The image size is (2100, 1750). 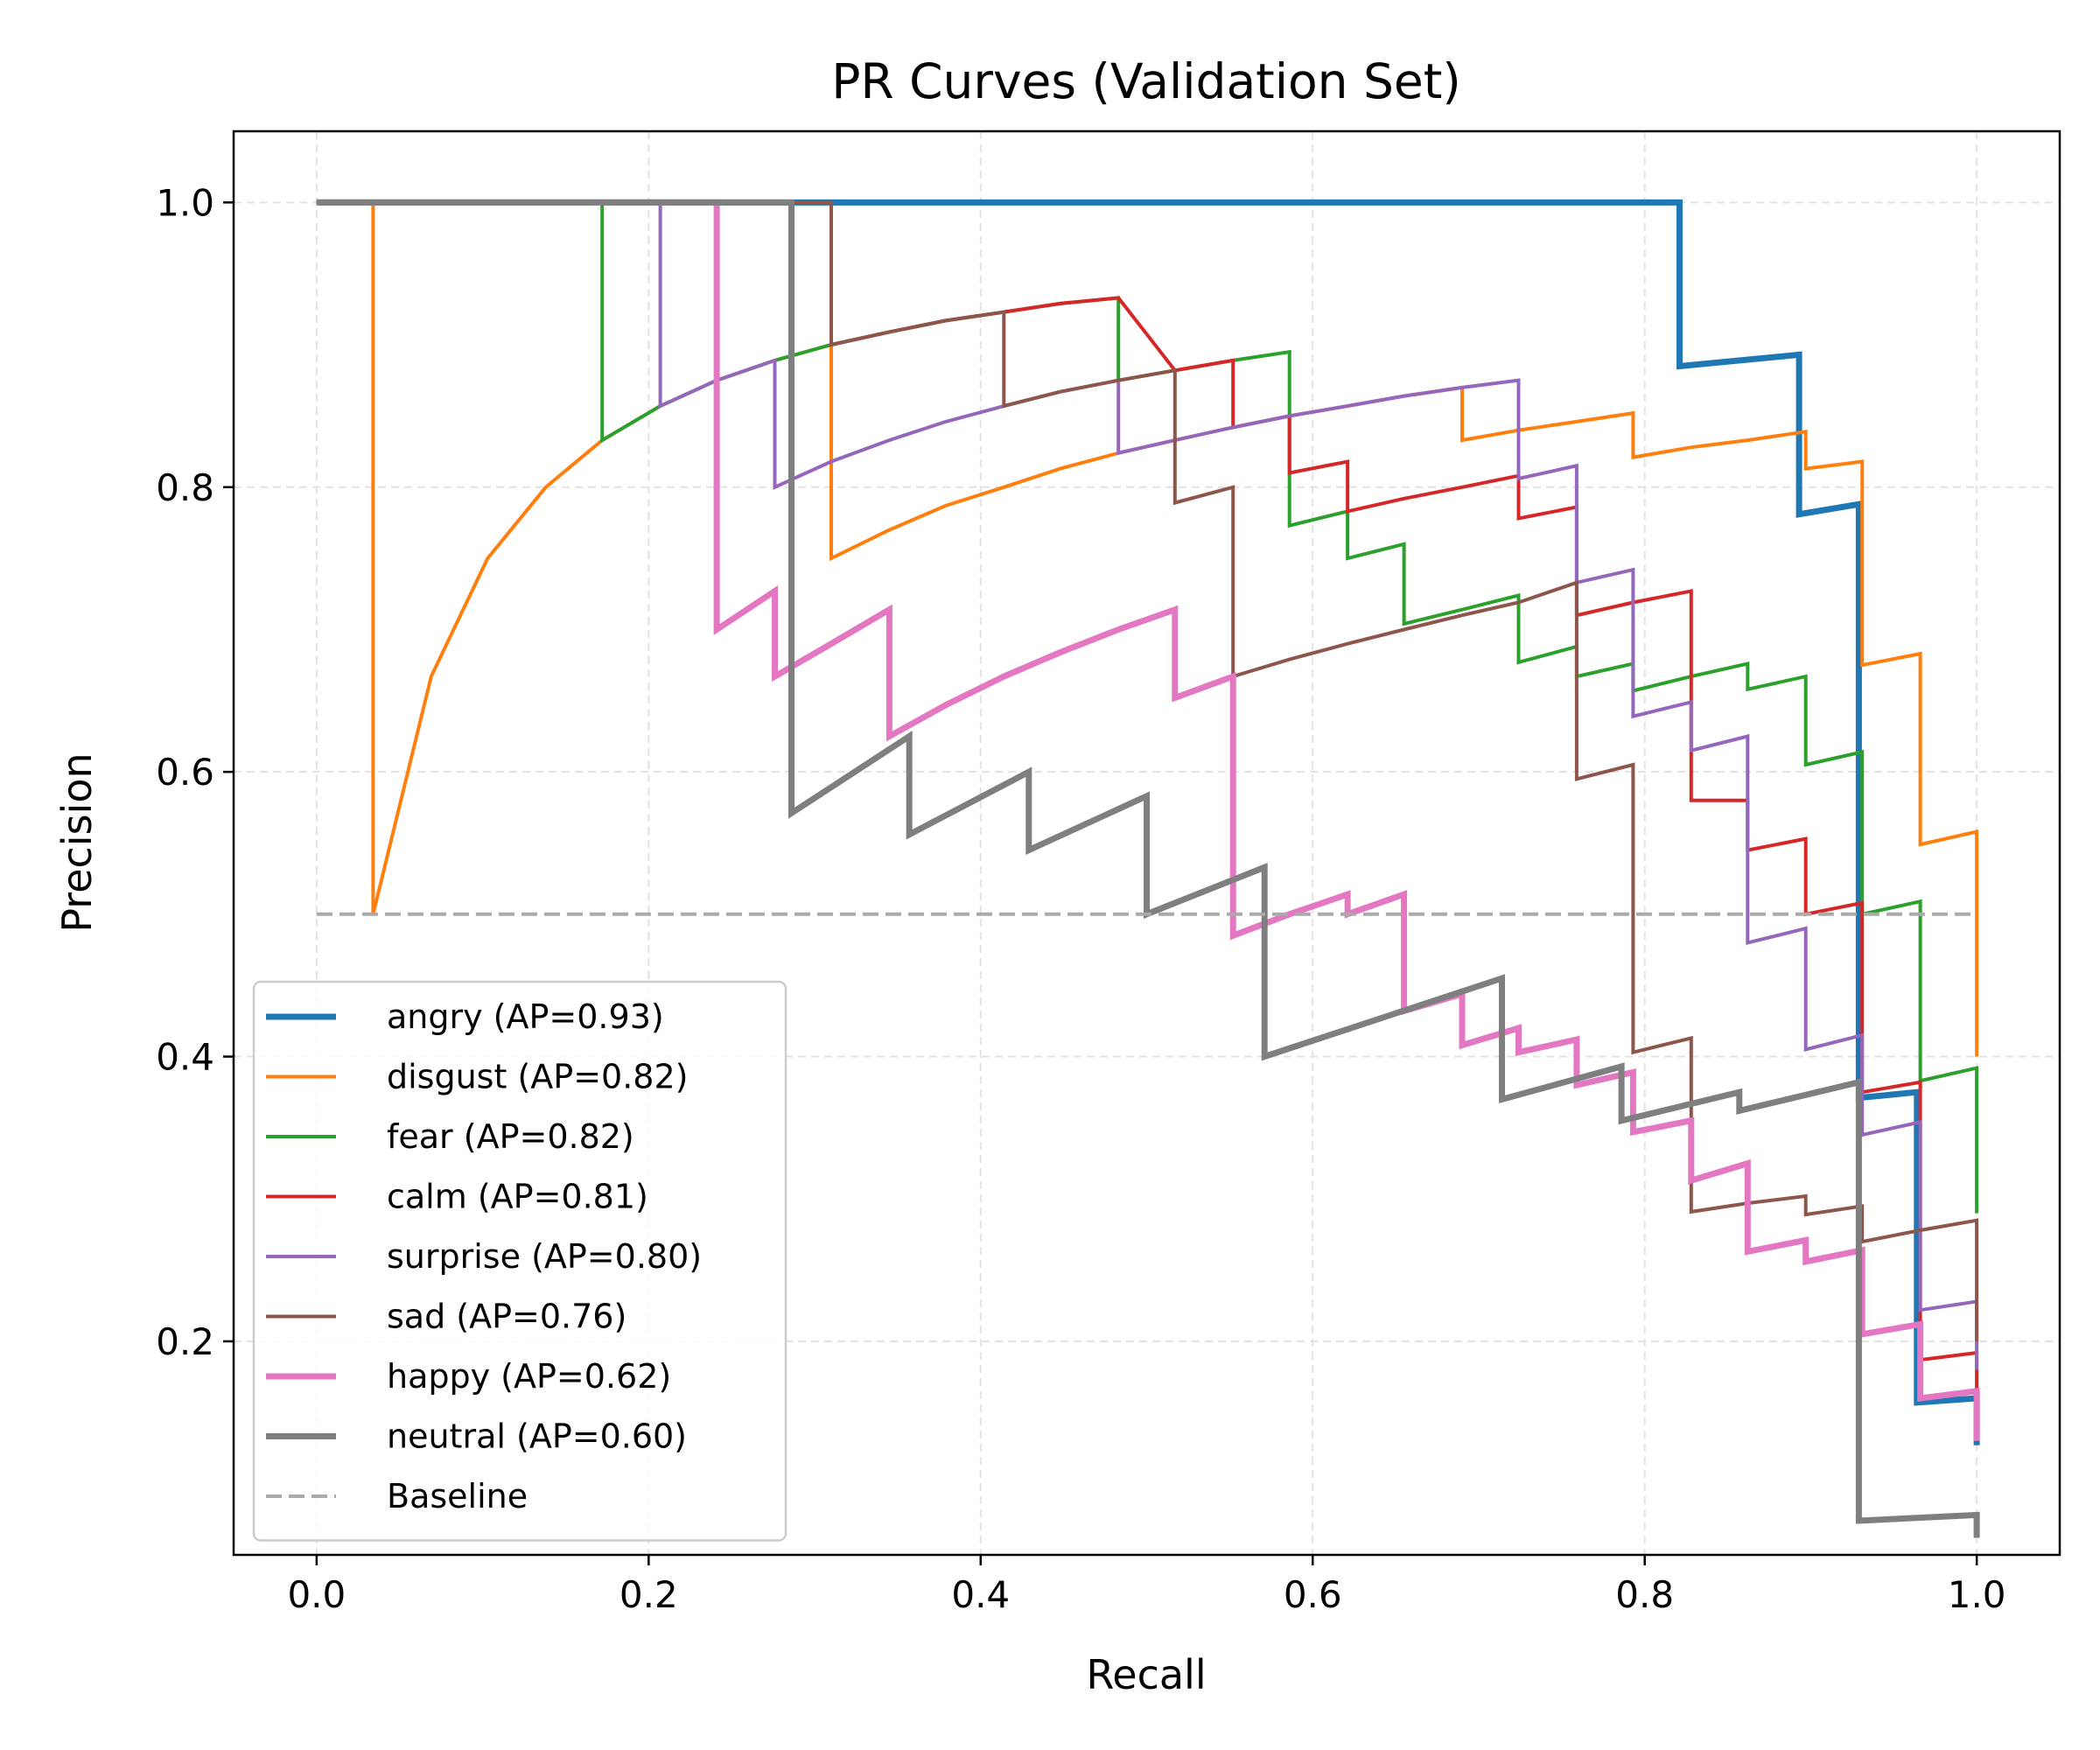 What do you see at coordinates (185, 1057) in the screenshot?
I see `y-tick-label: 0.4` at bounding box center [185, 1057].